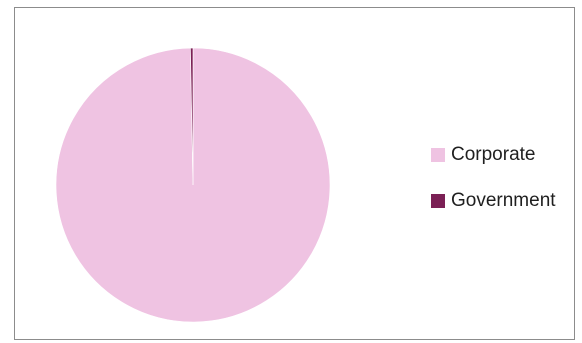  What do you see at coordinates (192, 116) in the screenshot?
I see `pie-slice-government` at bounding box center [192, 116].